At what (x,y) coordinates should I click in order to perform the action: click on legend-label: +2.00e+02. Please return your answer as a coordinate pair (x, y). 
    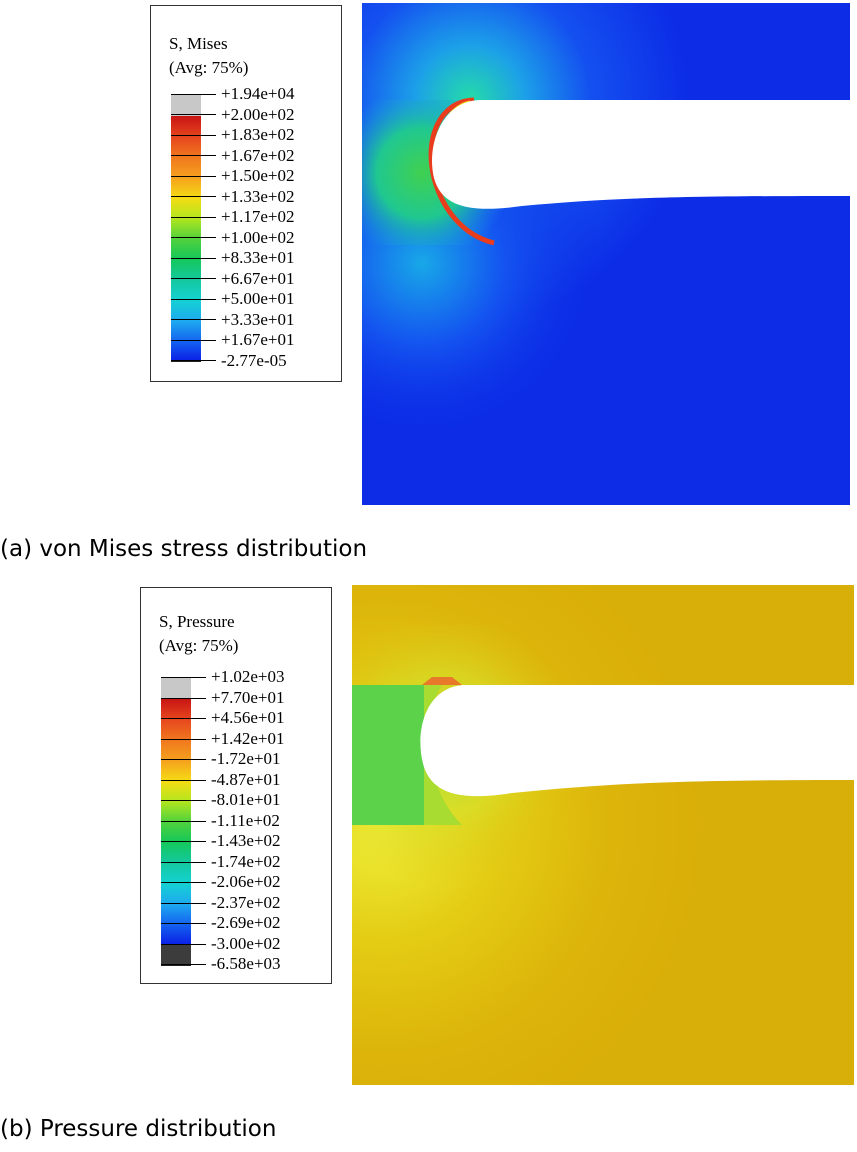
    Looking at the image, I should click on (258, 114).